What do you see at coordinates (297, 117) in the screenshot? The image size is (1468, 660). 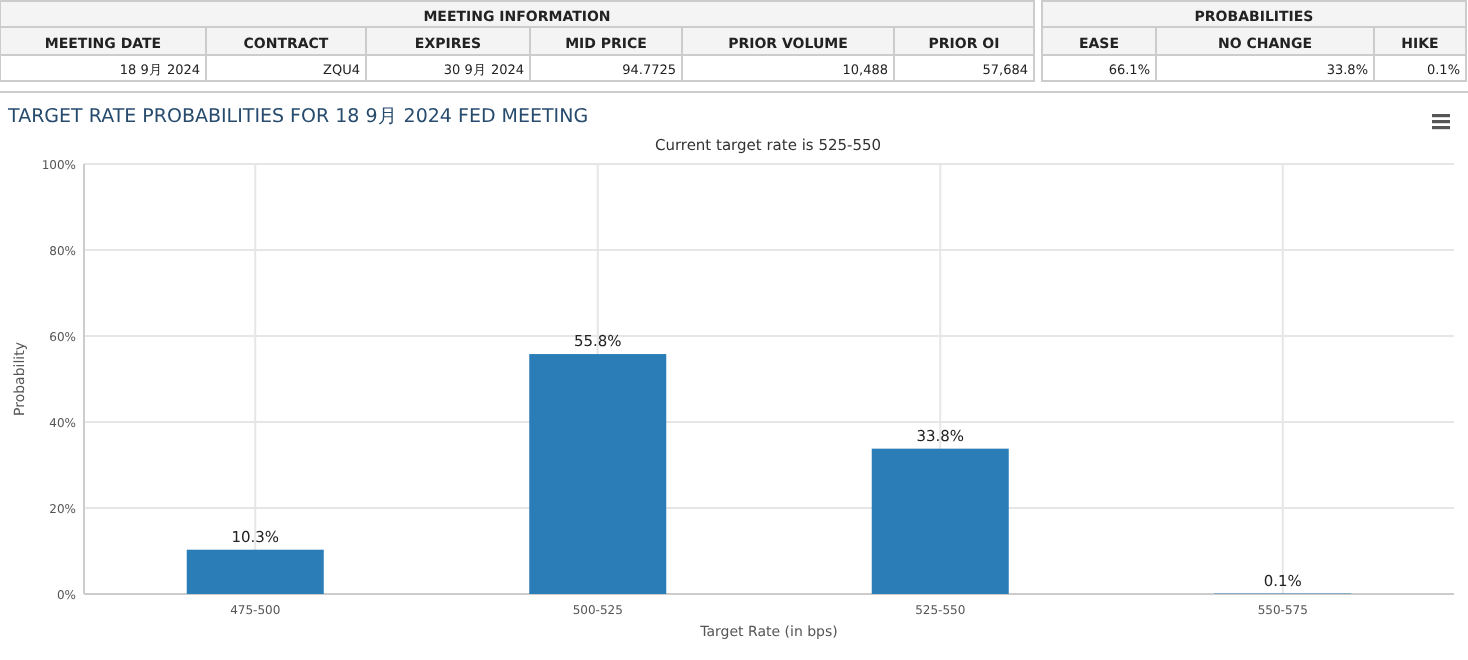 I see `chart-title: TARGET RATE PROBABILITIES FOR 18 9月 2024 FED MEETING` at bounding box center [297, 117].